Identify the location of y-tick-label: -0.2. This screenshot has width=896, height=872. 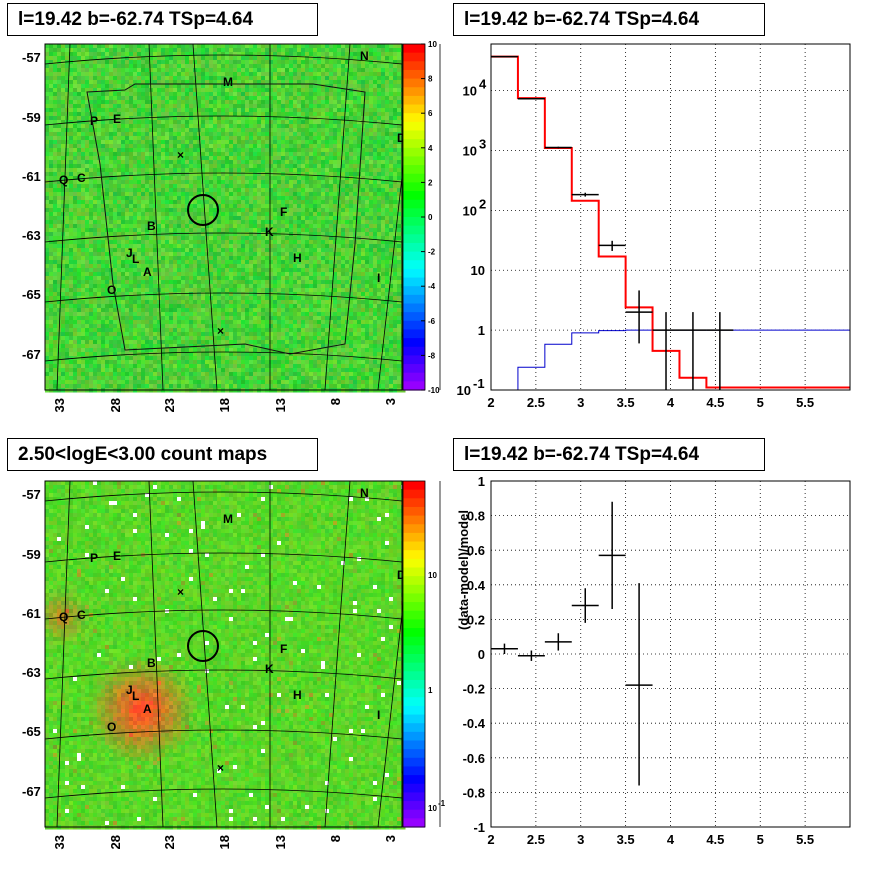
(474, 689).